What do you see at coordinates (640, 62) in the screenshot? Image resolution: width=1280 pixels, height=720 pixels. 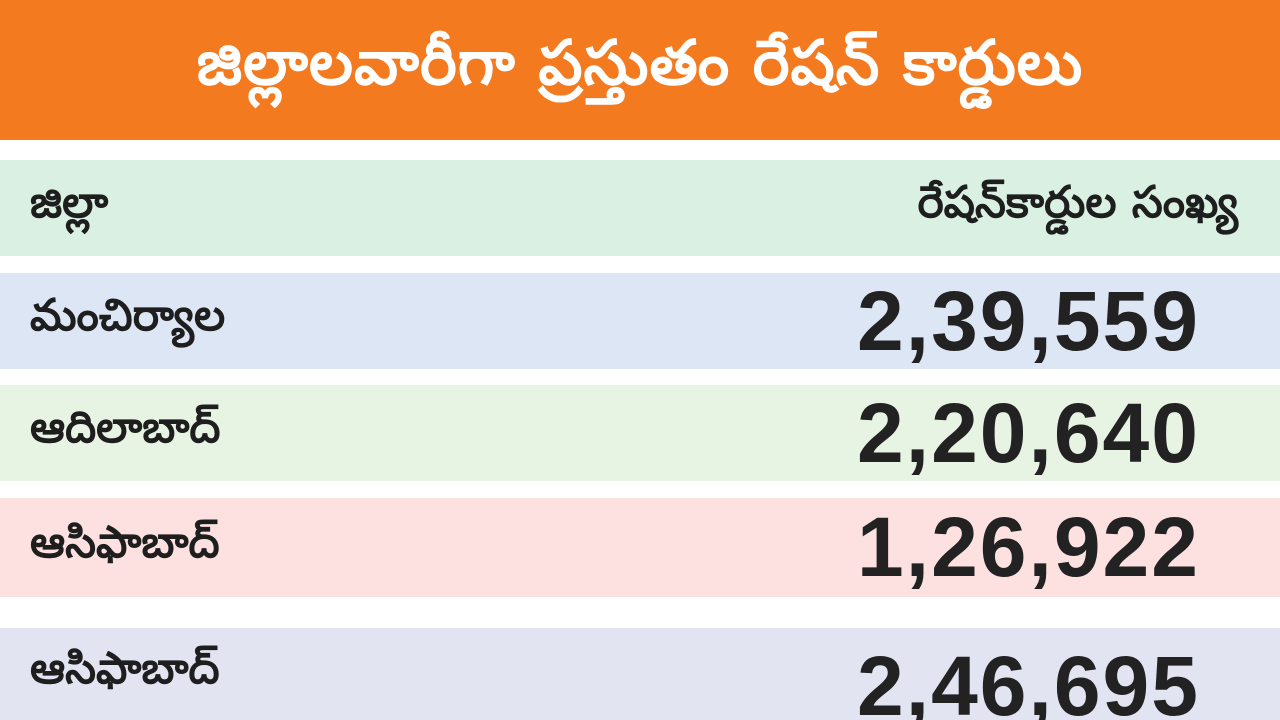 I see `page-title: జిల్లాలవారీగా ప్రస్తుతం రేషన్‌ కార్డులు` at bounding box center [640, 62].